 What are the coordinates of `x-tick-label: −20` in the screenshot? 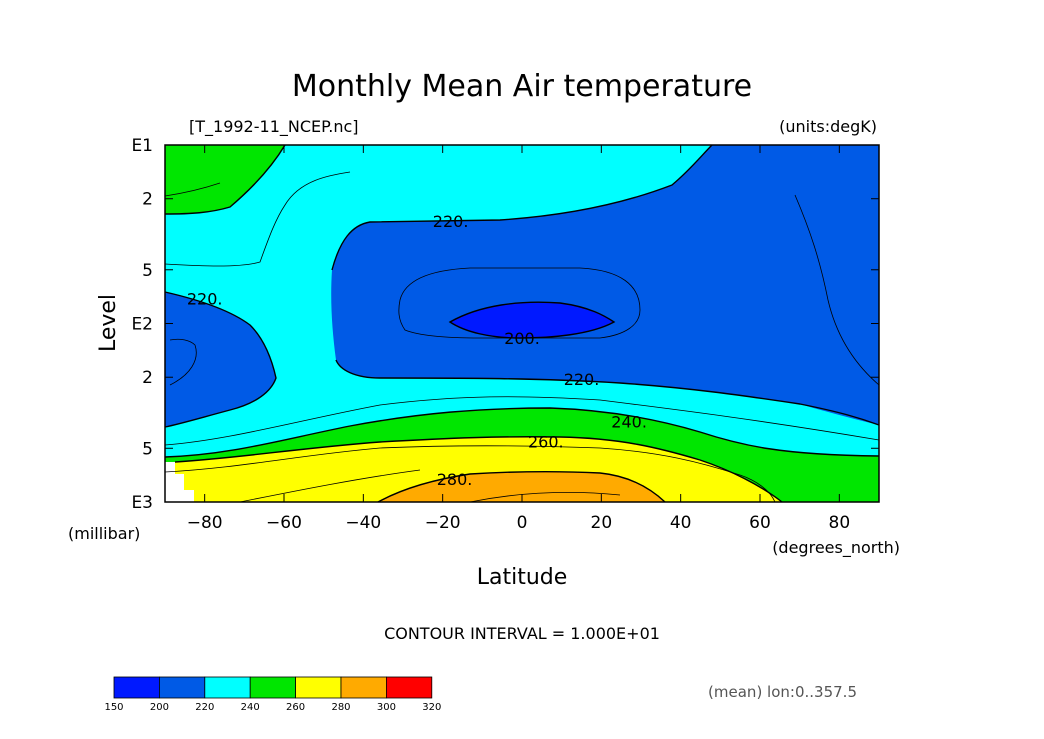 It's located at (443, 523).